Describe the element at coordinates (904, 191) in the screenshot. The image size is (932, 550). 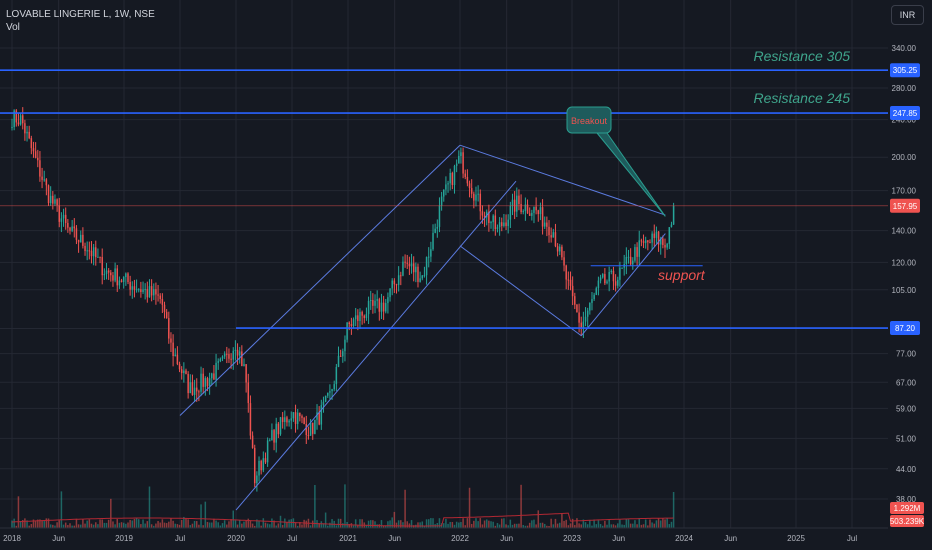
I see `y-tick-label: 170.00` at that location.